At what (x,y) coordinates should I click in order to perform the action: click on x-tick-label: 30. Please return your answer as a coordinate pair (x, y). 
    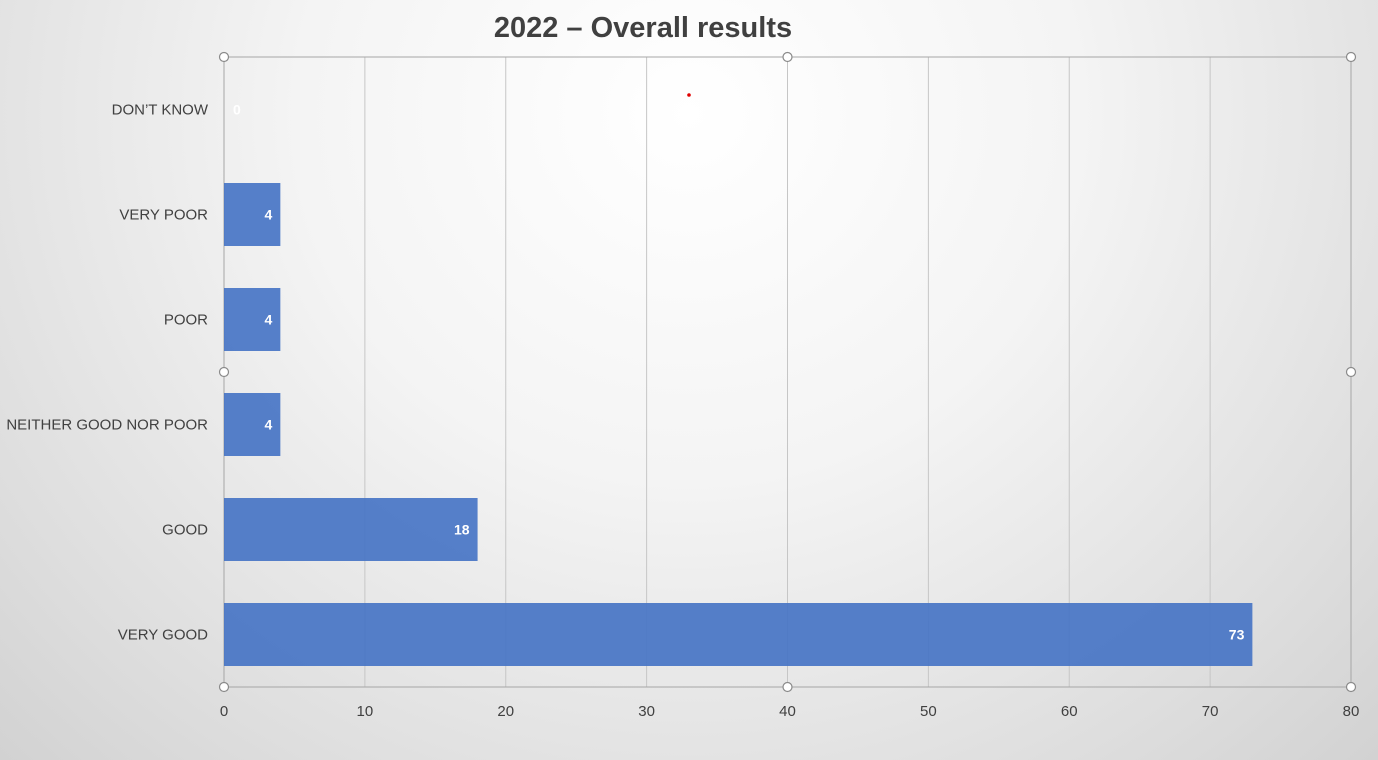
    Looking at the image, I should click on (646, 711).